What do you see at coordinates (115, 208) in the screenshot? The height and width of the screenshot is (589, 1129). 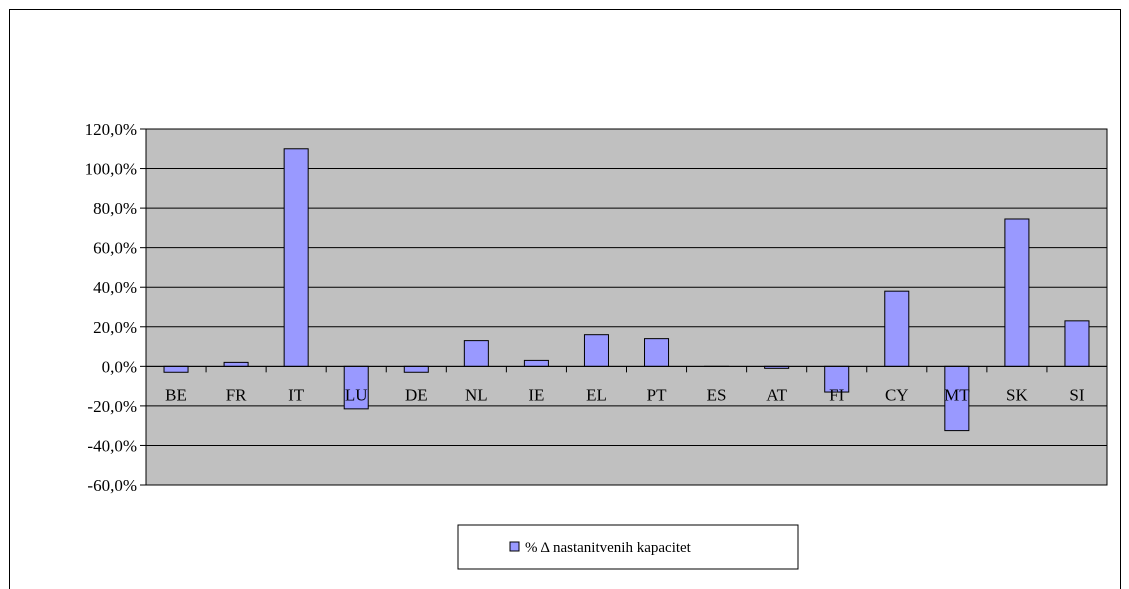 I see `y-tick-label: 80,0%` at bounding box center [115, 208].